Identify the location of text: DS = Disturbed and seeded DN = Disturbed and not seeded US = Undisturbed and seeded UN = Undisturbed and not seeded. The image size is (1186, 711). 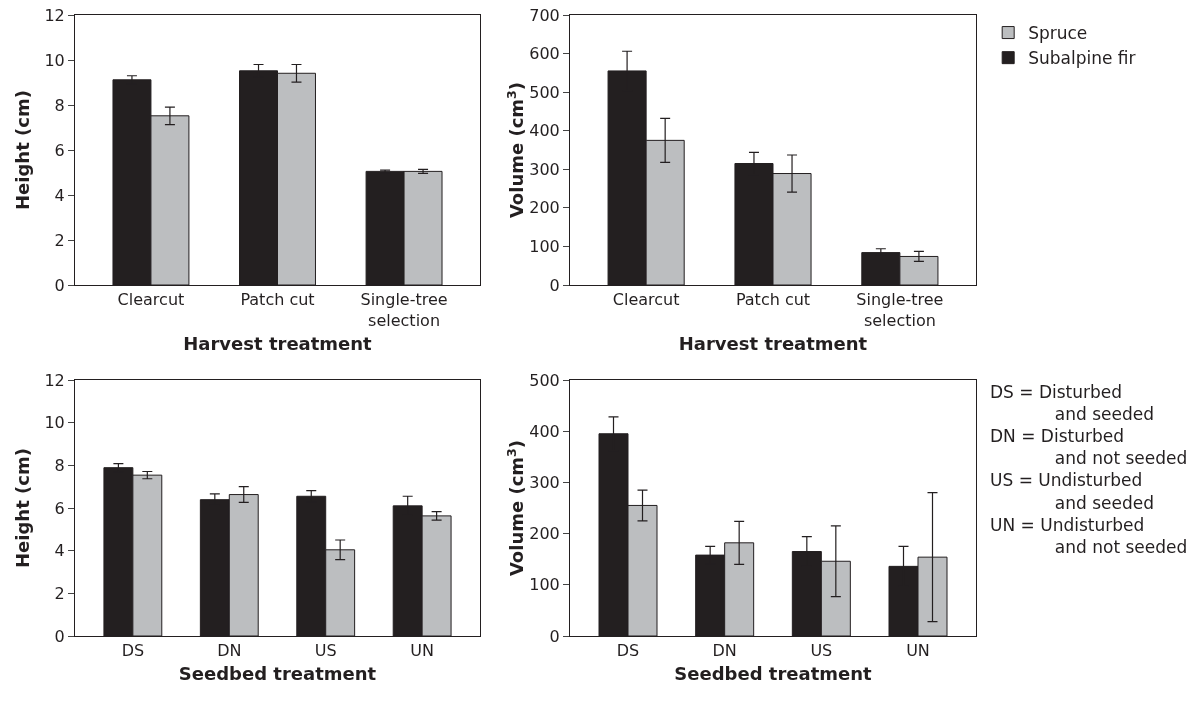
(1088, 469).